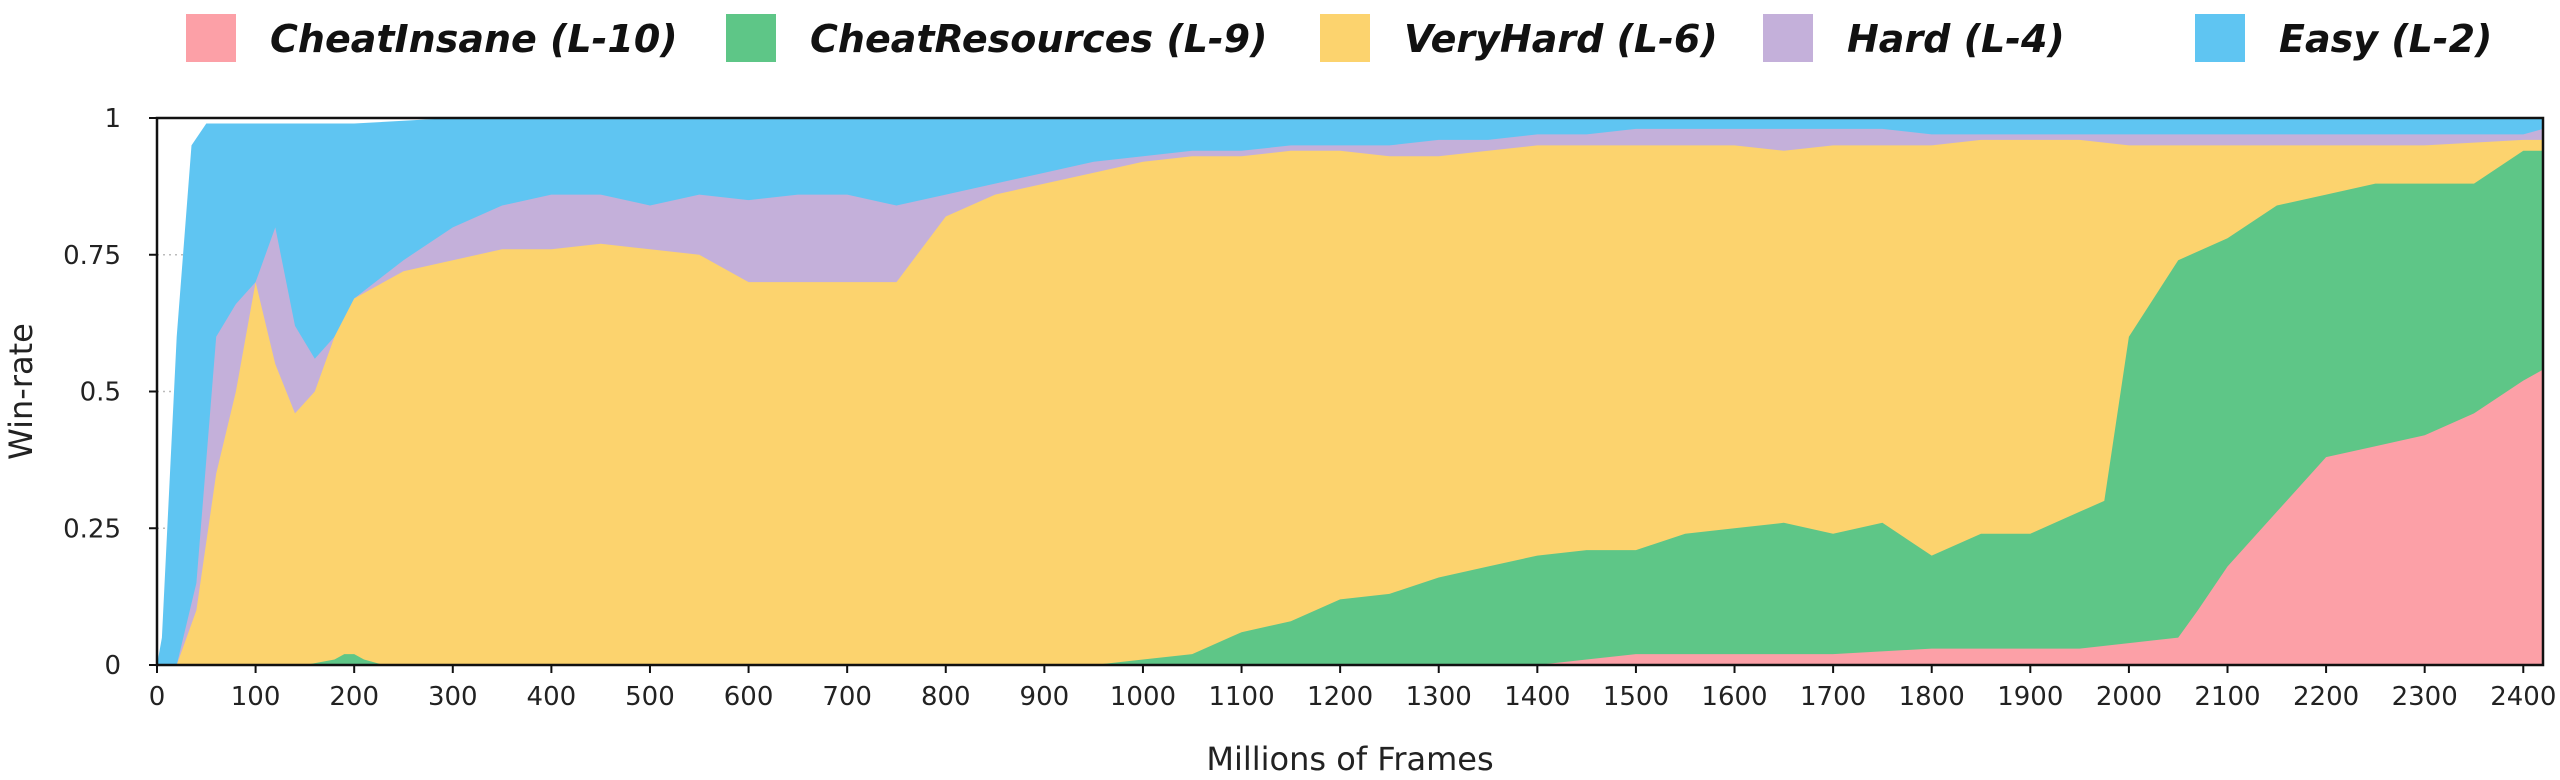 The image size is (2560, 780). I want to click on y-axis-ticks: 0 0.25 0.5 0.75 1, so click(110, 392).